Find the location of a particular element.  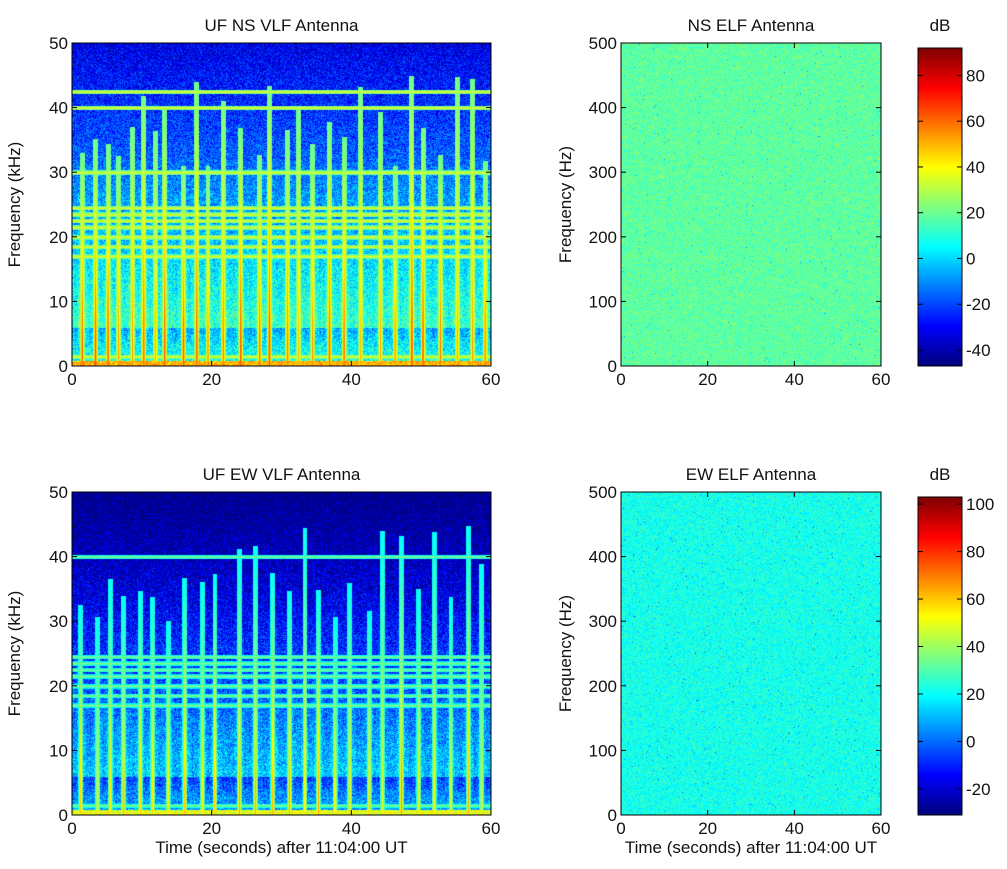

colorbar-tick-label: -40 is located at coordinates (978, 350).